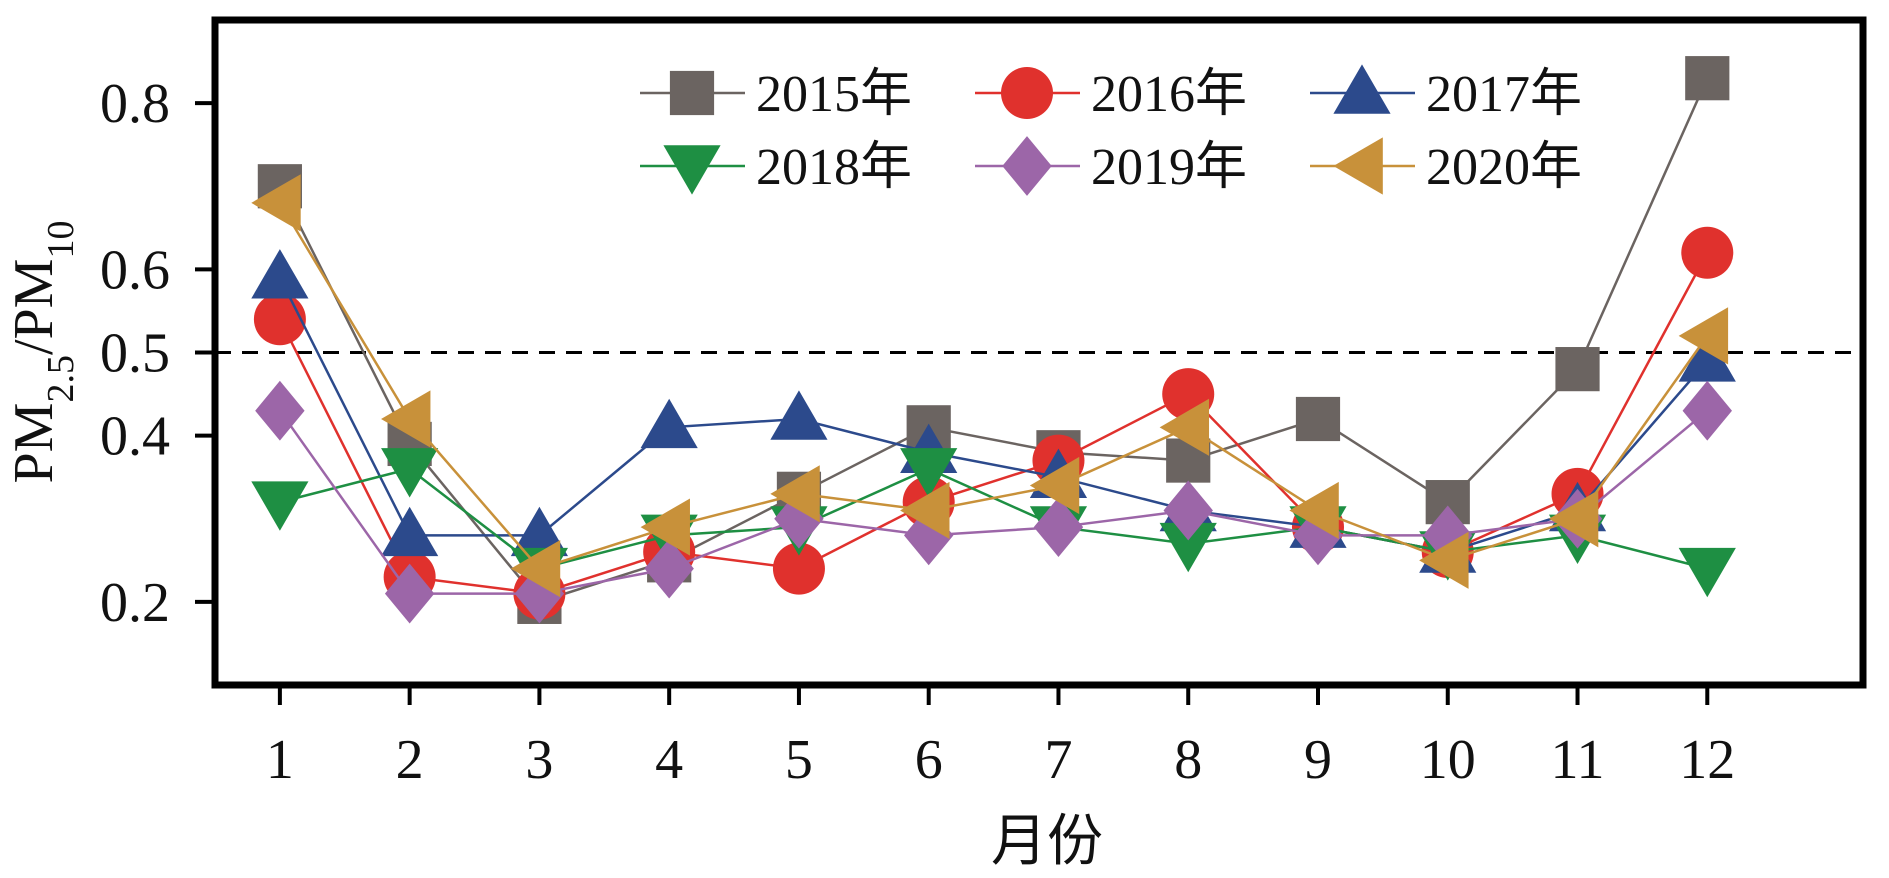 This screenshot has height=878, width=1889. Describe the element at coordinates (1504, 94) in the screenshot. I see `legend-label-2: 2017年` at that location.